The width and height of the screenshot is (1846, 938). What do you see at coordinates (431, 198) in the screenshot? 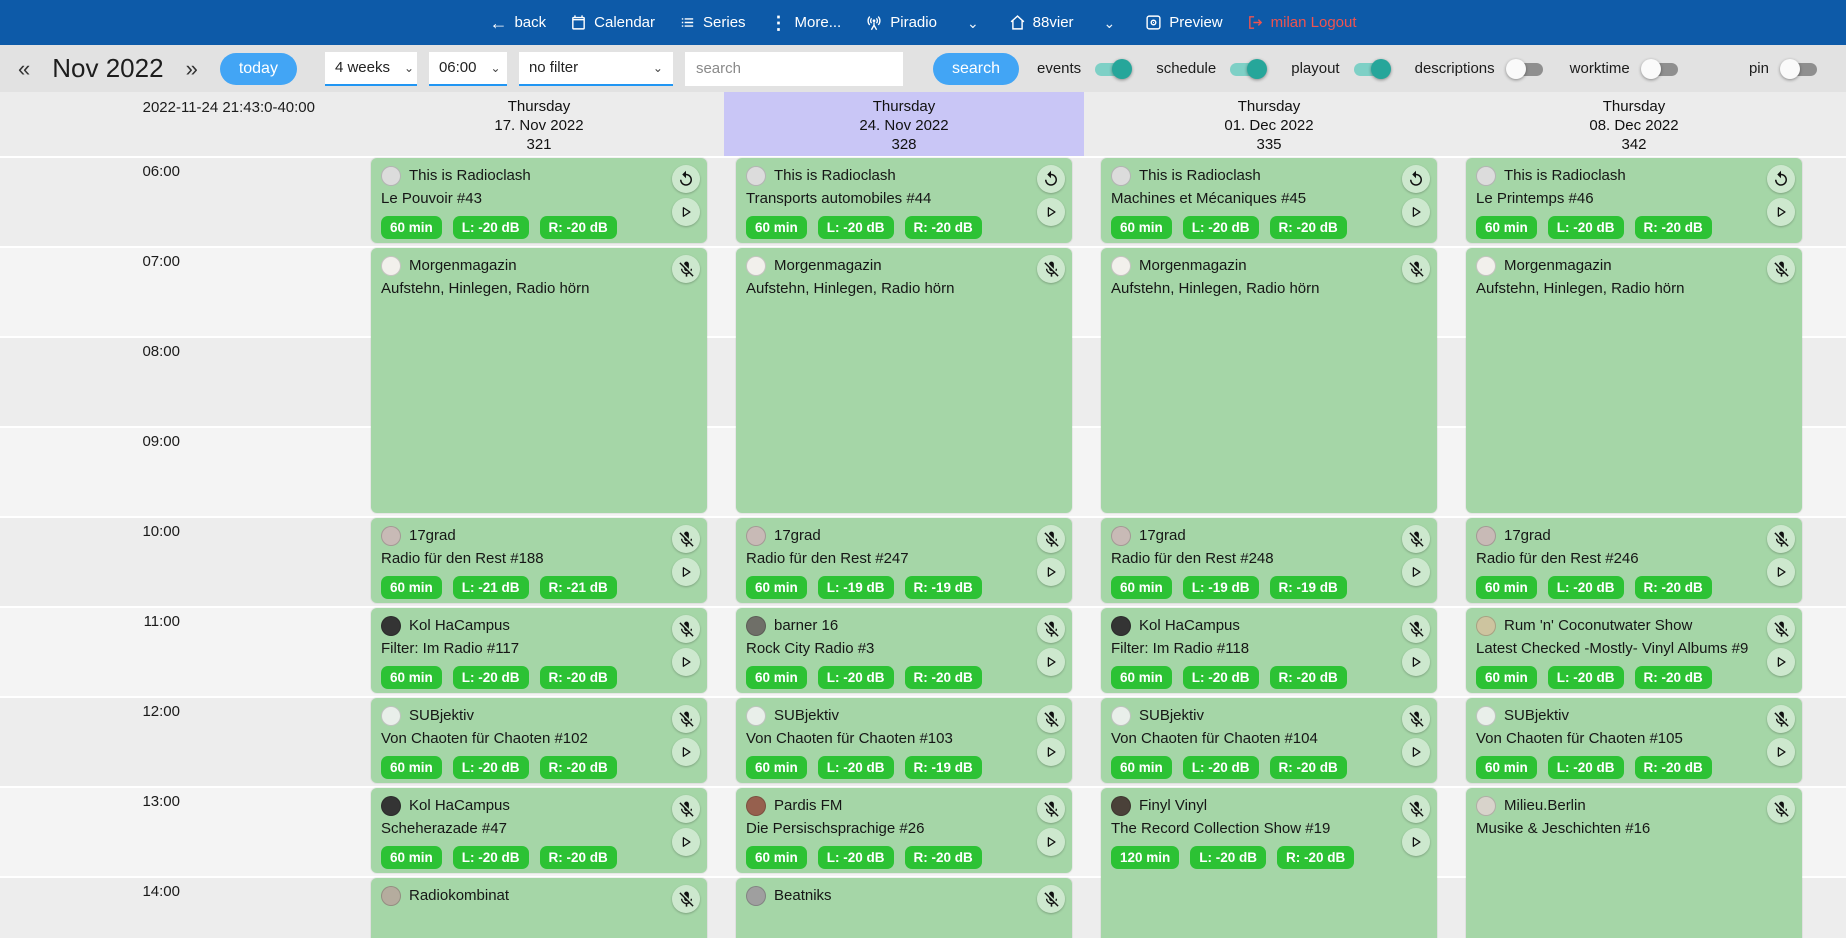
I see `episode-title: Le Pouvoir #43` at bounding box center [431, 198].